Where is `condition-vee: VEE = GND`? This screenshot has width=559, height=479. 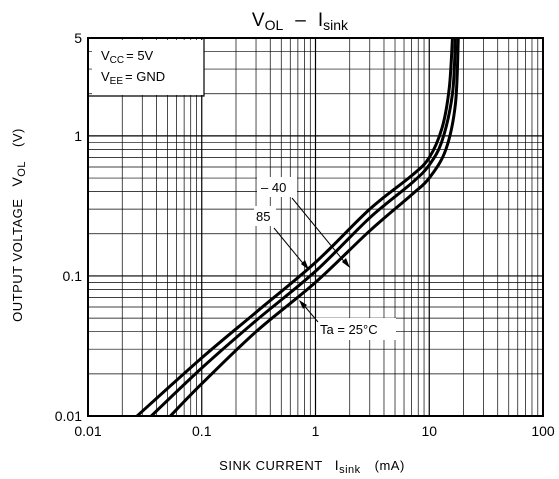 condition-vee: VEE = GND is located at coordinates (133, 78).